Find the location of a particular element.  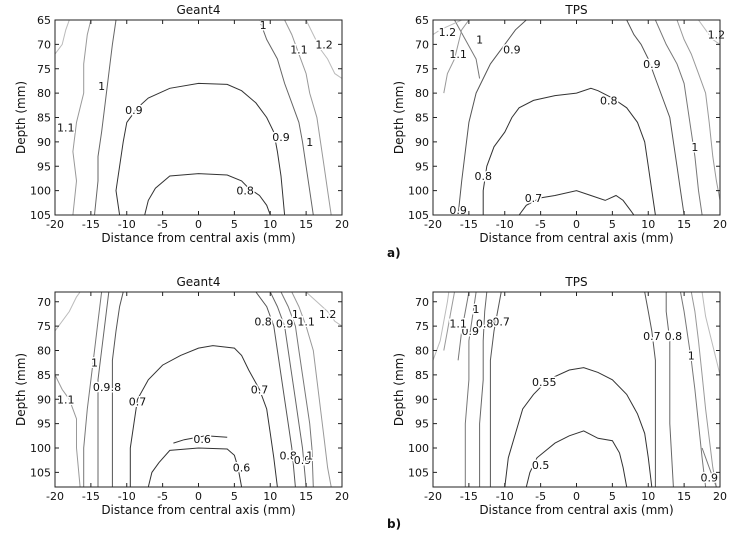

chart-title: Geant4 is located at coordinates (199, 10).